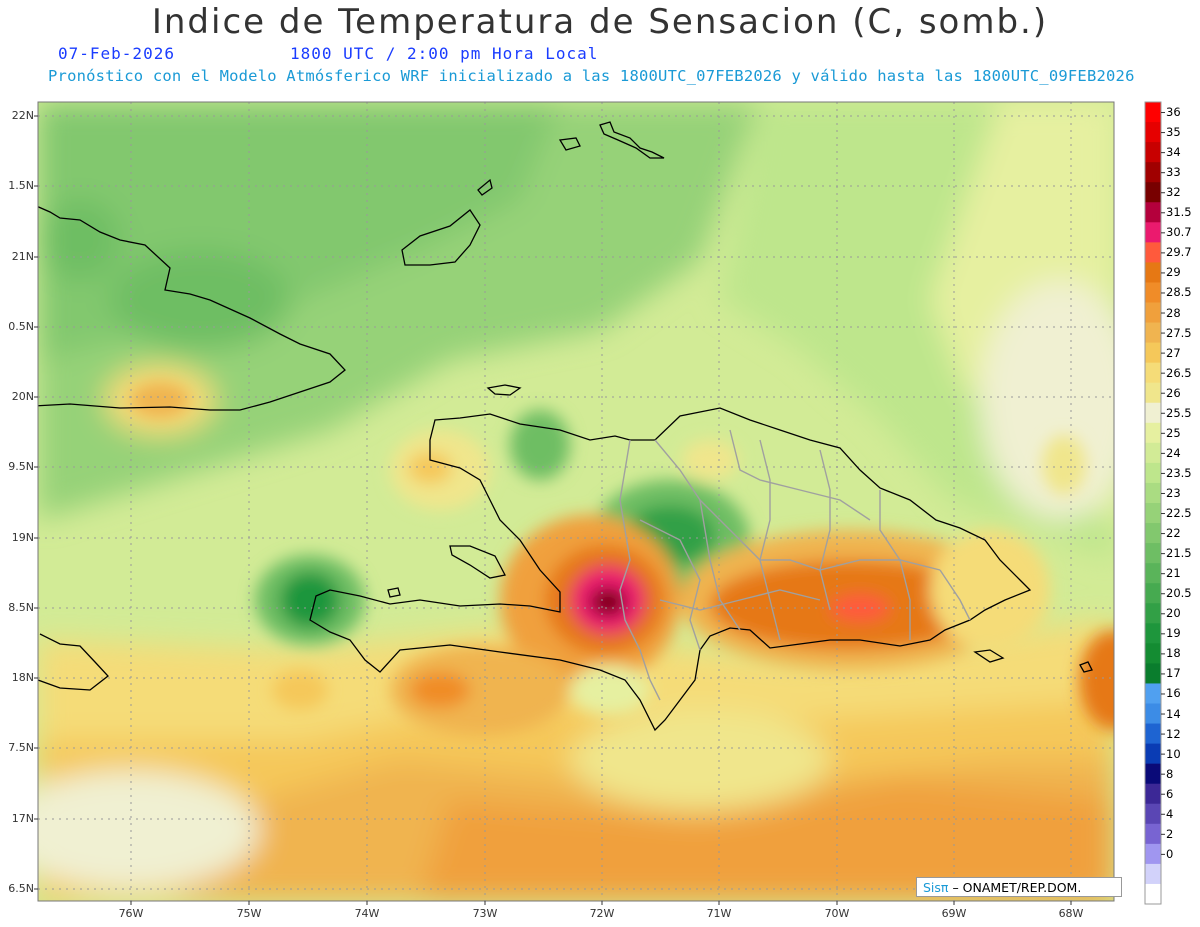  What do you see at coordinates (441, 237) in the screenshot?
I see `coast-inagua` at bounding box center [441, 237].